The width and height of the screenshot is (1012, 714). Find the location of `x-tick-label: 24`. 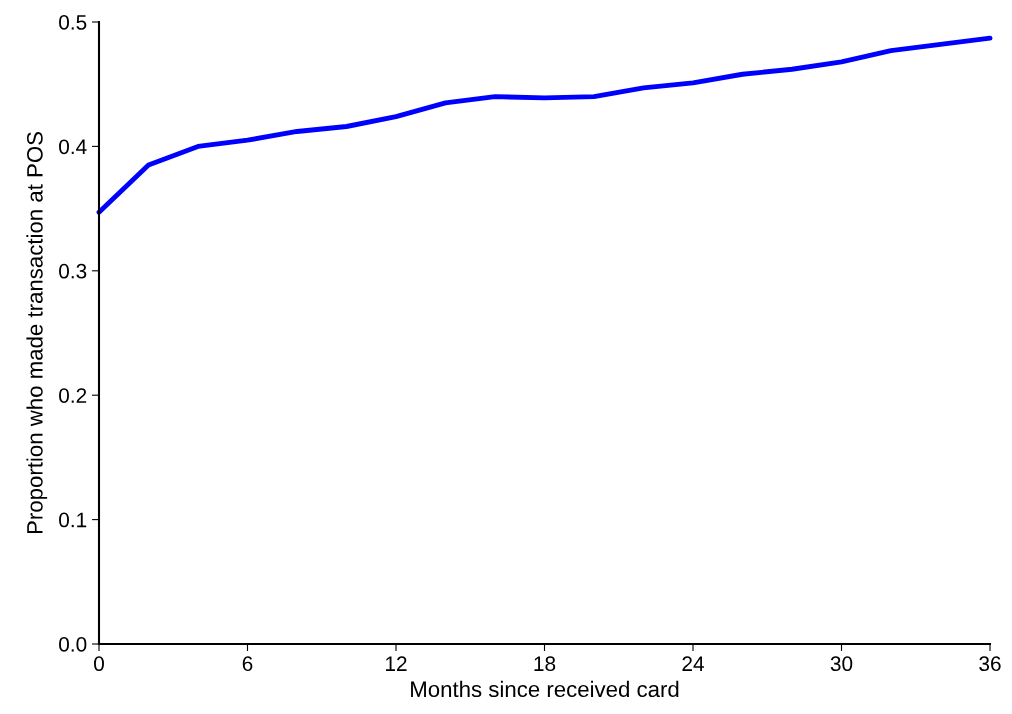

x-tick-label: 24 is located at coordinates (693, 663).